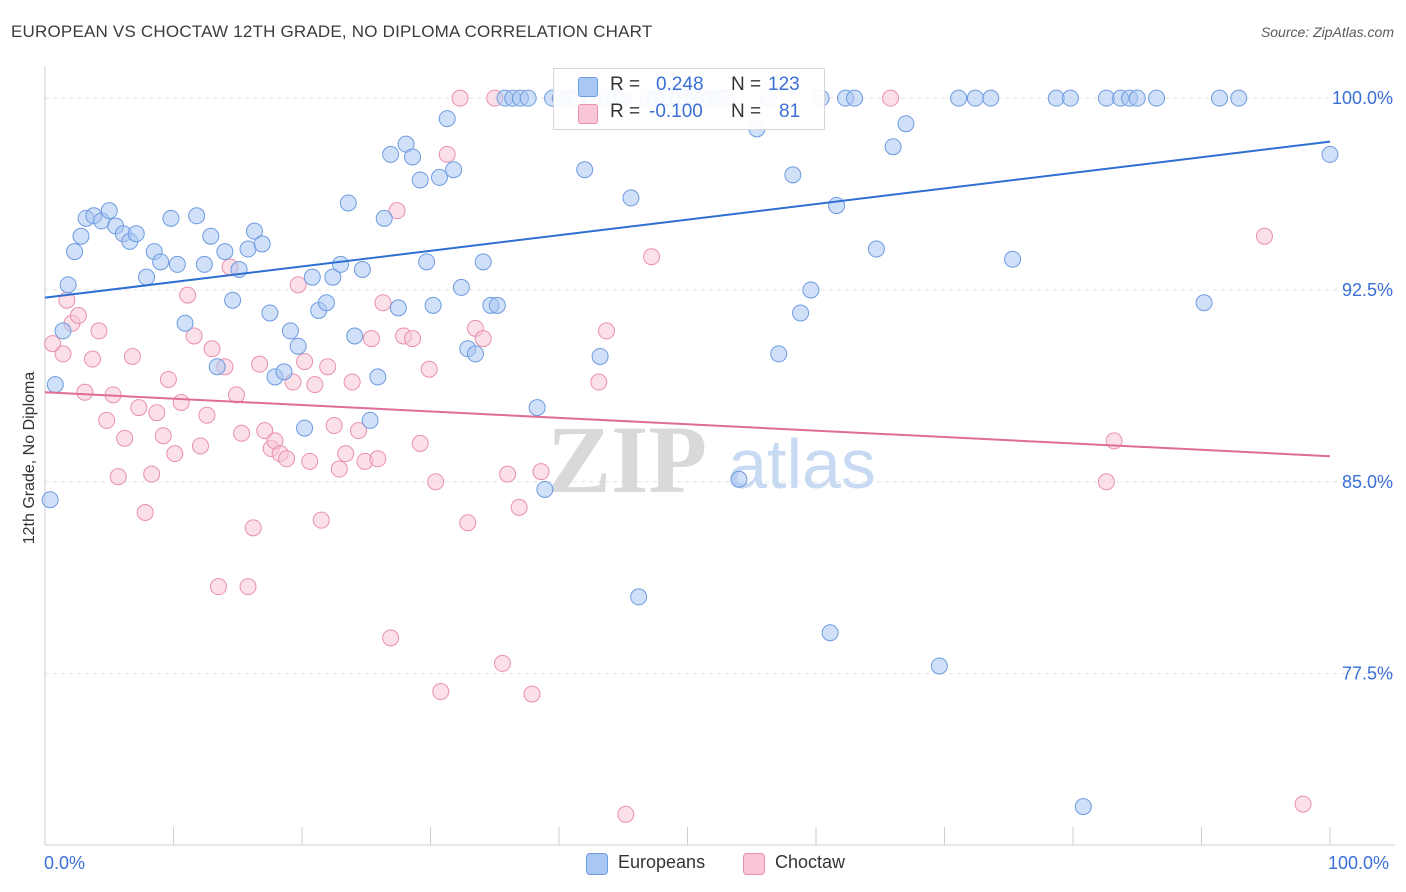 The image size is (1406, 892). What do you see at coordinates (784, 84) in the screenshot?
I see `legend-n-value: 123` at bounding box center [784, 84].